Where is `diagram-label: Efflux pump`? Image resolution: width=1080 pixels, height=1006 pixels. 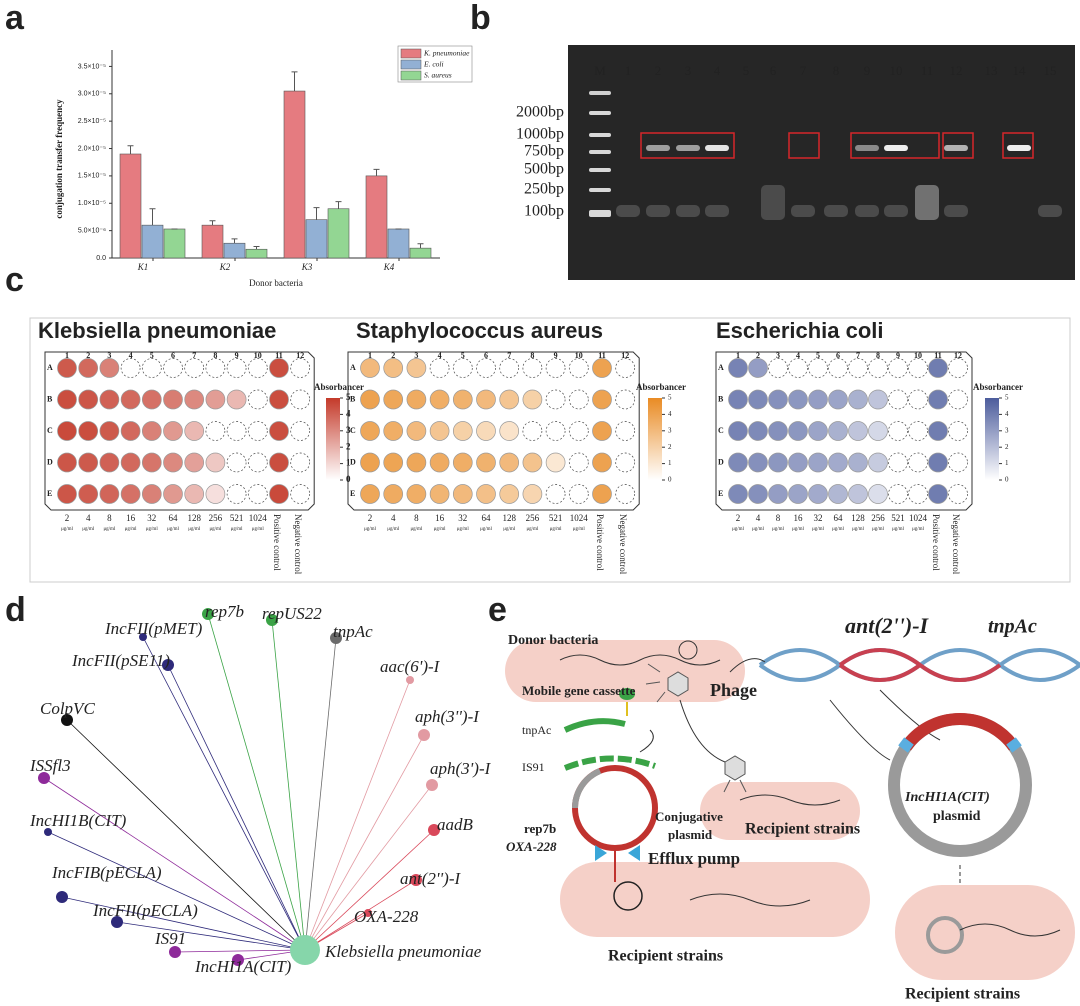 diagram-label: Efflux pump is located at coordinates (694, 858).